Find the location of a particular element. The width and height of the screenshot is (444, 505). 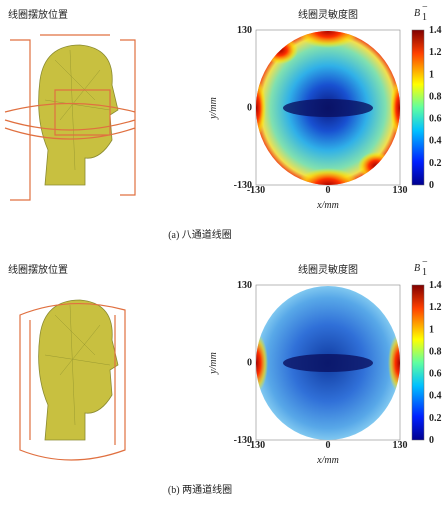

hot-spots is located at coordinates (328, 363).